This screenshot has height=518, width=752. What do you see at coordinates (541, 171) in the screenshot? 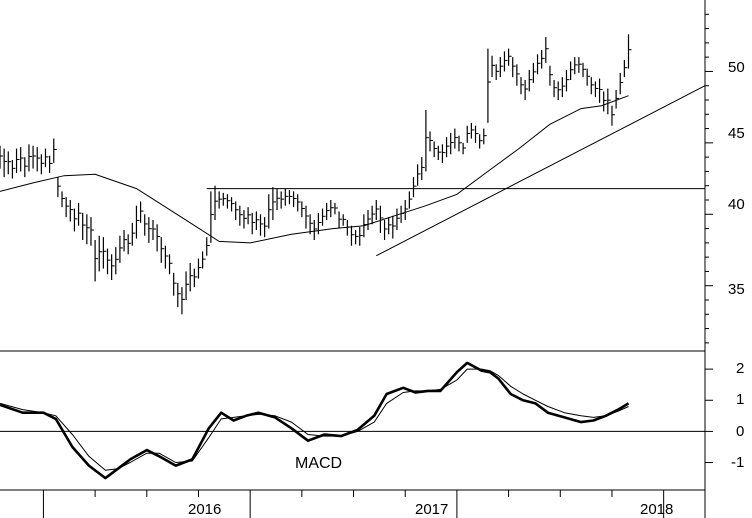
I see `trend-line` at bounding box center [541, 171].